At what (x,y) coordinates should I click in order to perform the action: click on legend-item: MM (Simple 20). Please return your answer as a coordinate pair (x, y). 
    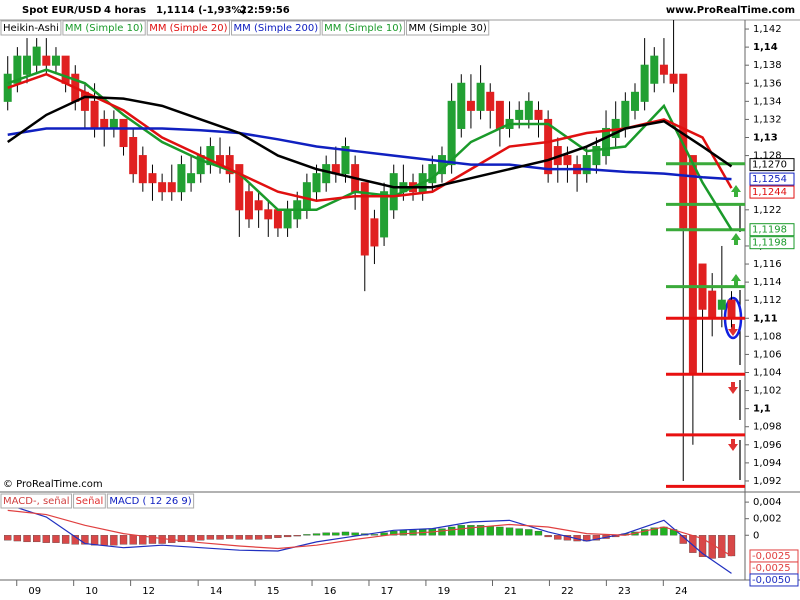
    Looking at the image, I should click on (188, 28).